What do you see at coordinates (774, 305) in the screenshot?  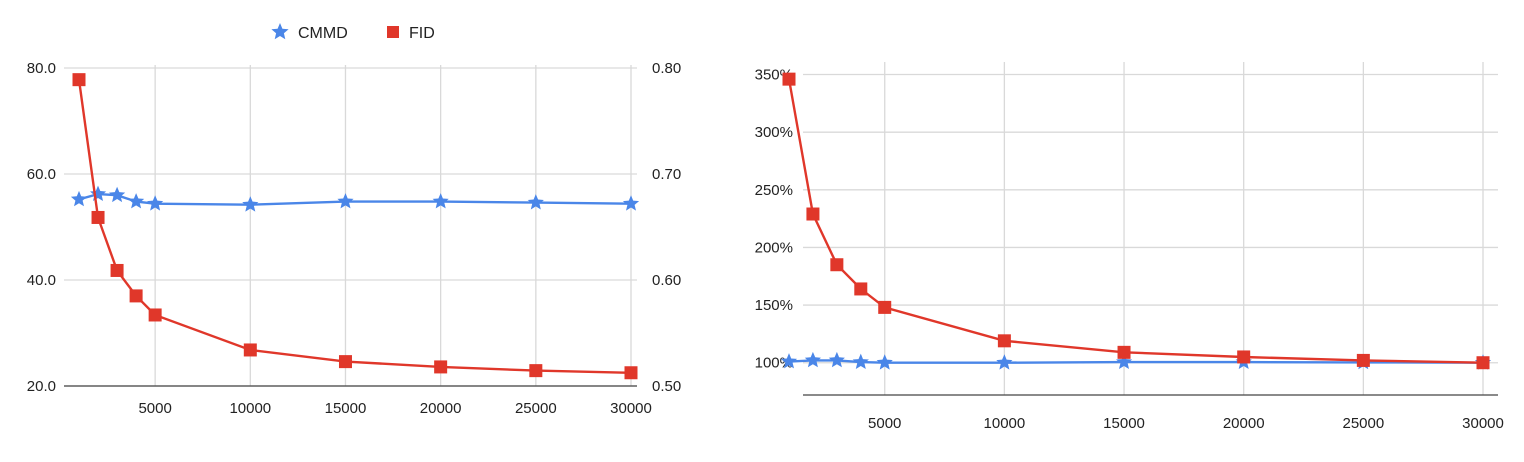 I see `y-tick-label: 150%` at bounding box center [774, 305].